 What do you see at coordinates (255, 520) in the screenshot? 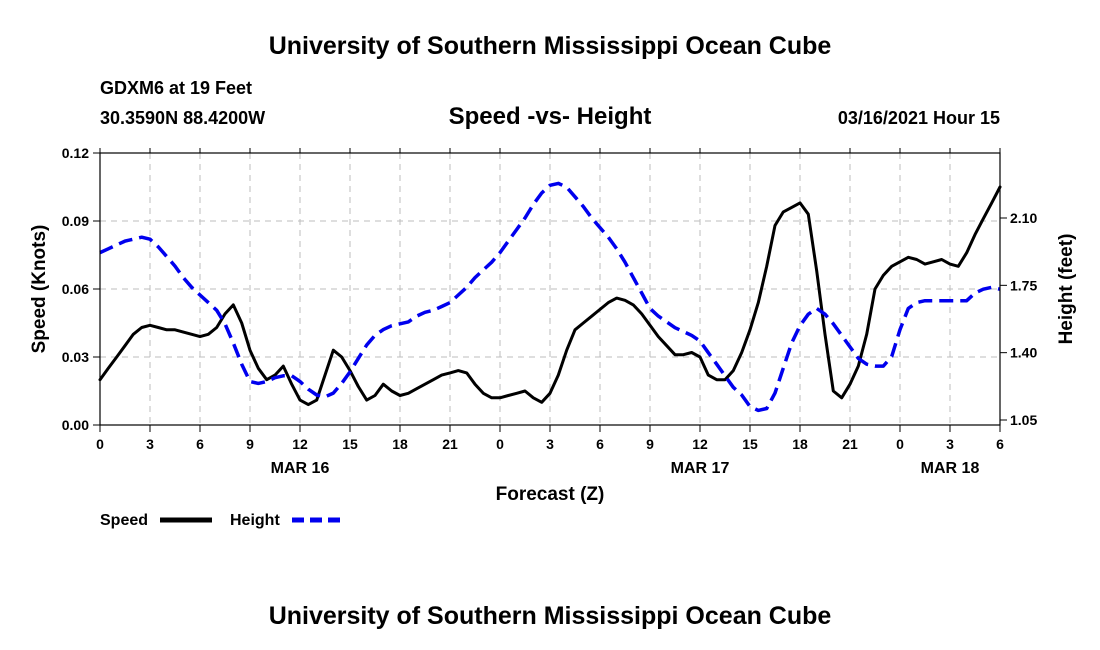
I see `legend-height-label: Height` at bounding box center [255, 520].